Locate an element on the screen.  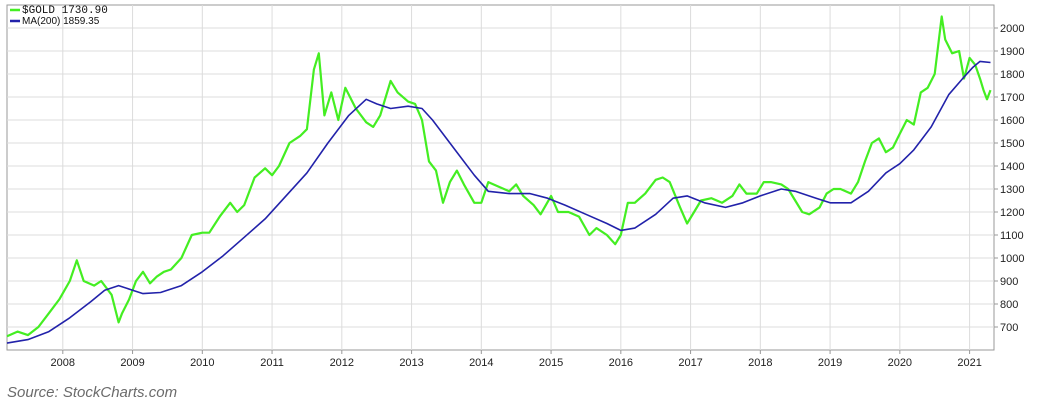
legend-label: MA(200) 1859.35 is located at coordinates (61, 21).